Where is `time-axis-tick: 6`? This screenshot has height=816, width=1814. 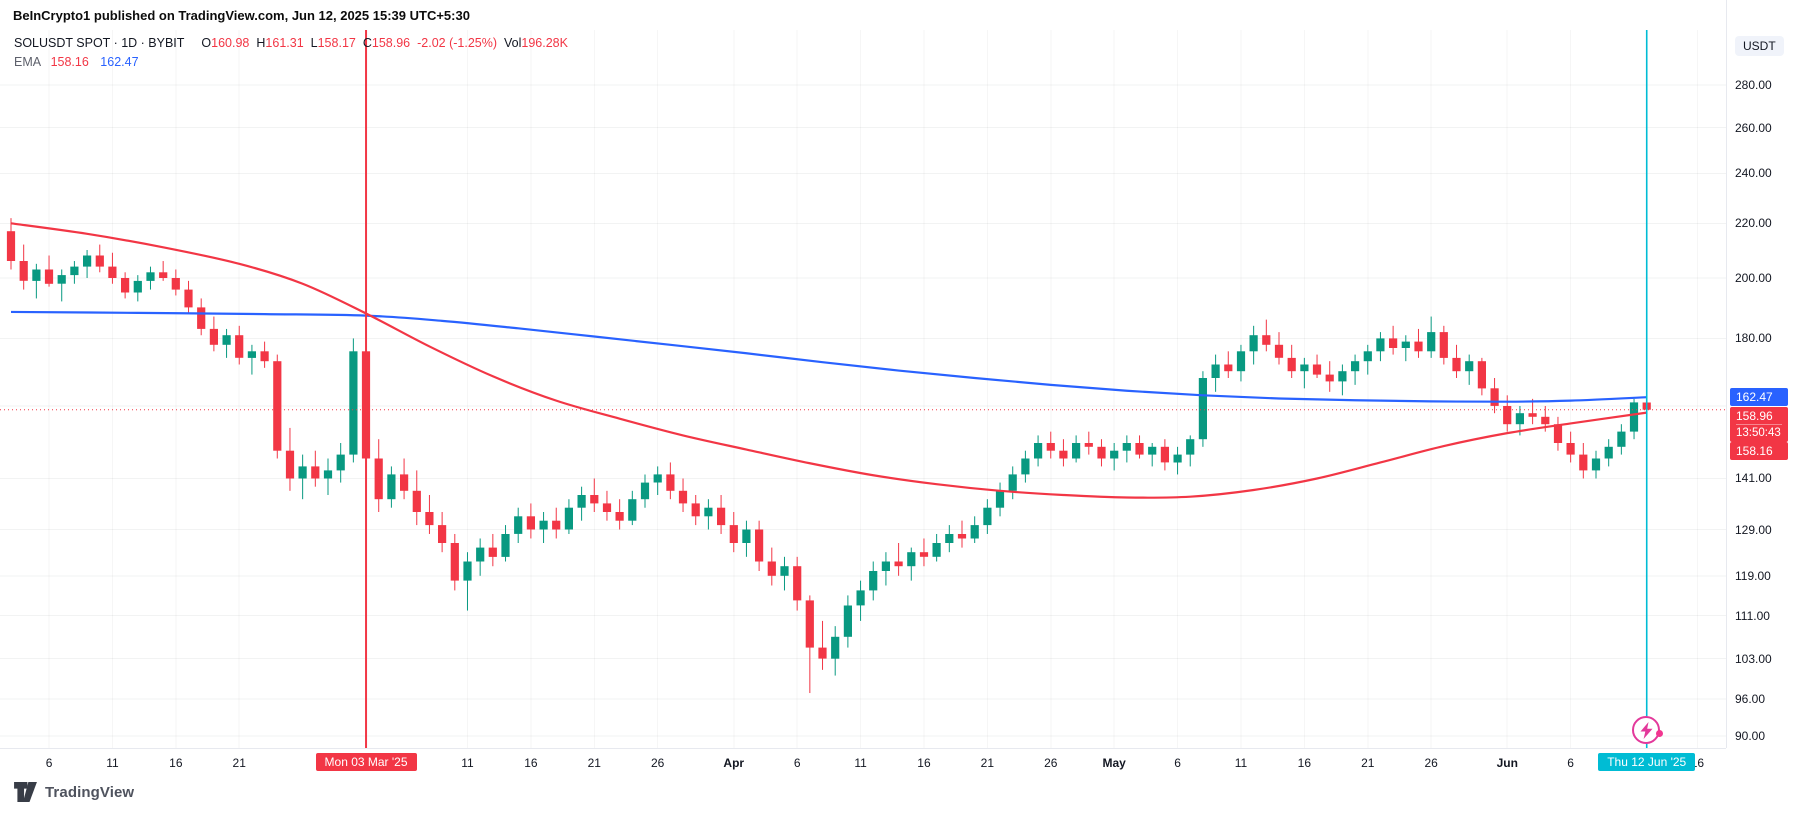
time-axis-tick: 6 is located at coordinates (1570, 763).